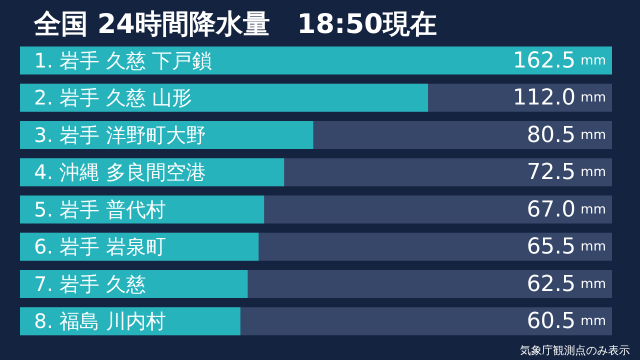  Describe the element at coordinates (235, 25) in the screenshot. I see `chart-title: 全国 24時間降水量 18:50現在` at that location.